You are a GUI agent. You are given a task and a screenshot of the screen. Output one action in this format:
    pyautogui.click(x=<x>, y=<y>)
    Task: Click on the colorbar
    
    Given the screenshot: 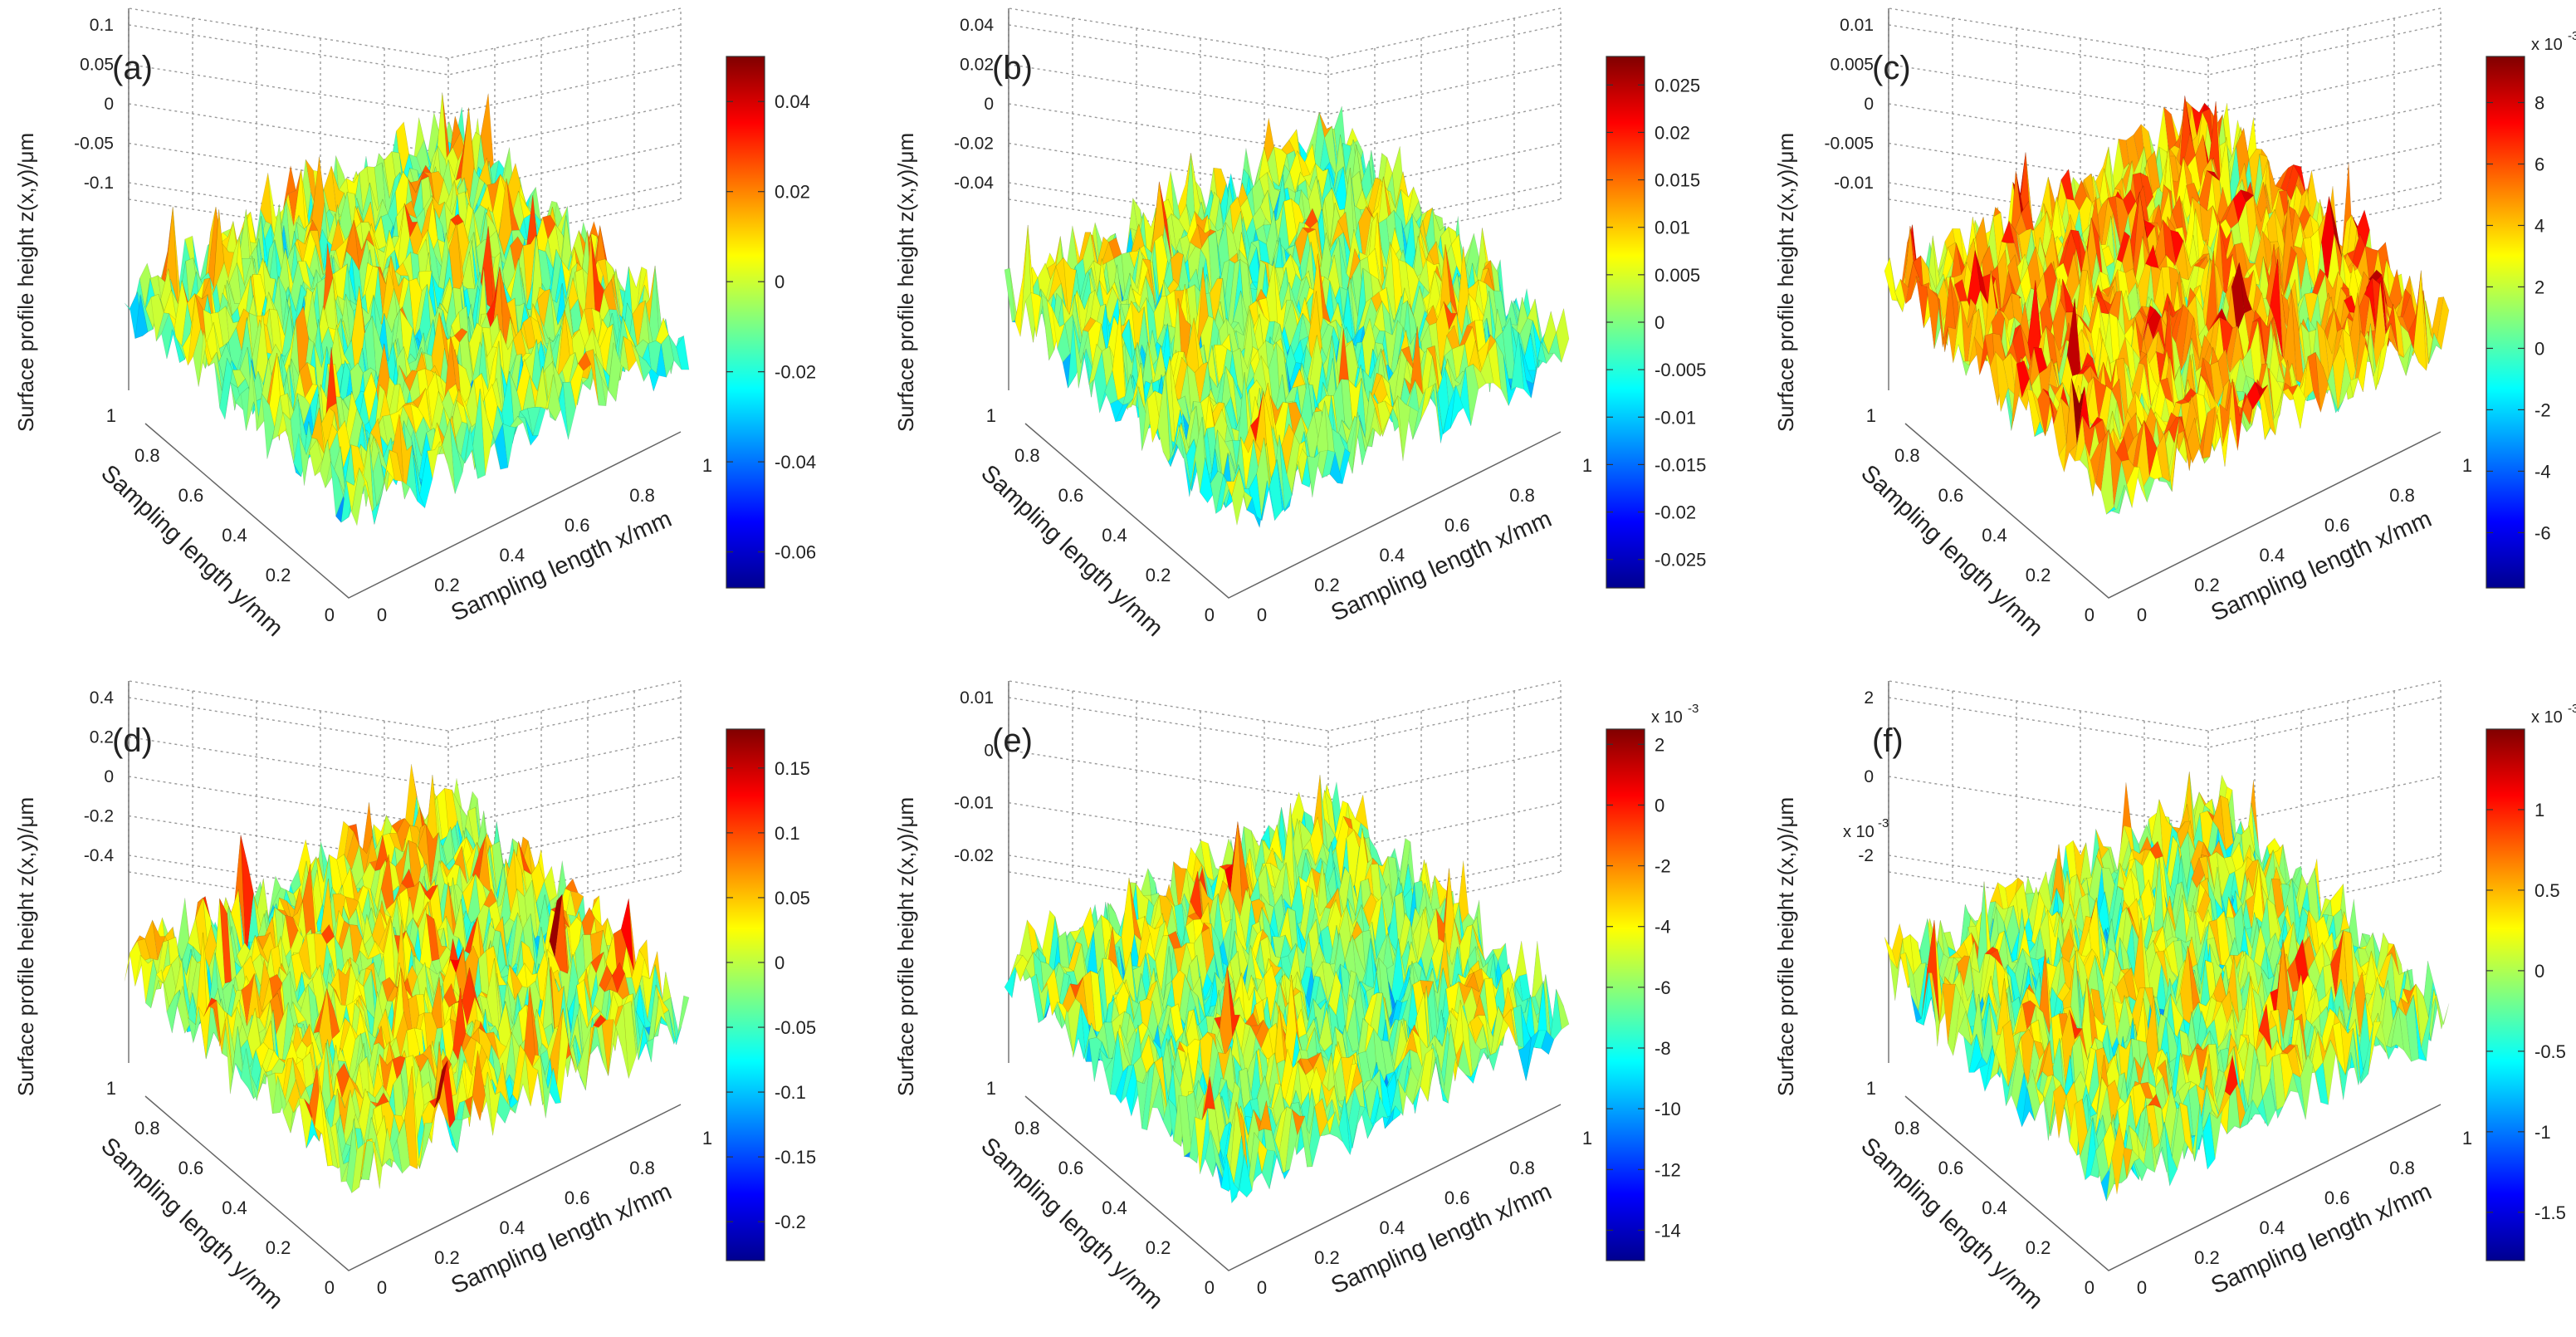 What is the action you would take?
    pyautogui.click(x=745, y=322)
    